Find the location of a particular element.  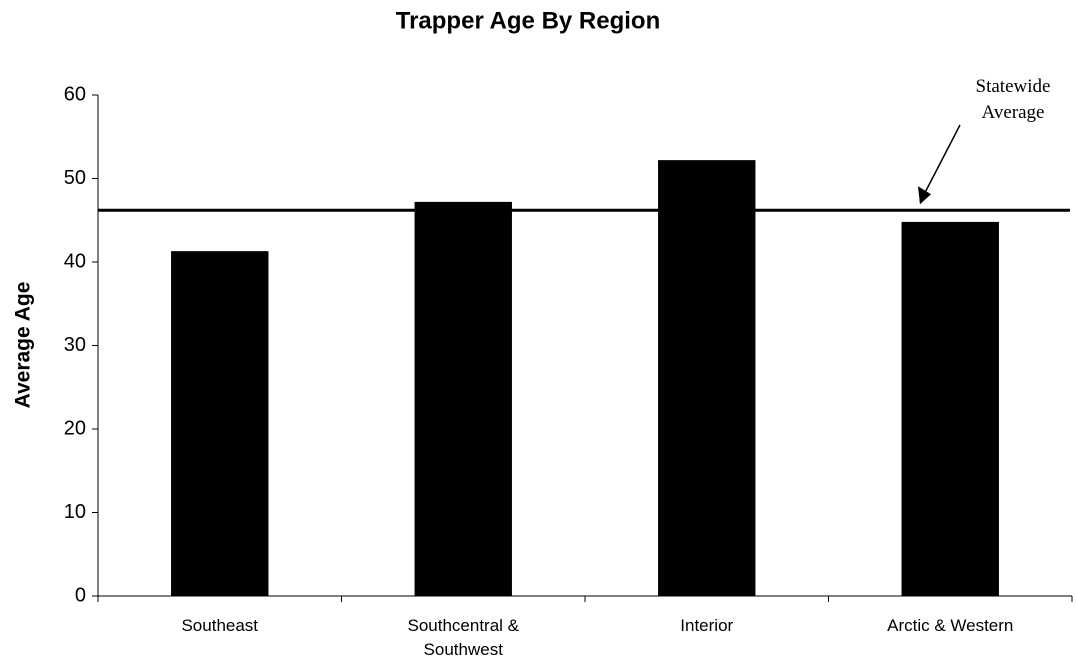

x-tick-label: Southcentral & Southwest is located at coordinates (463, 637).